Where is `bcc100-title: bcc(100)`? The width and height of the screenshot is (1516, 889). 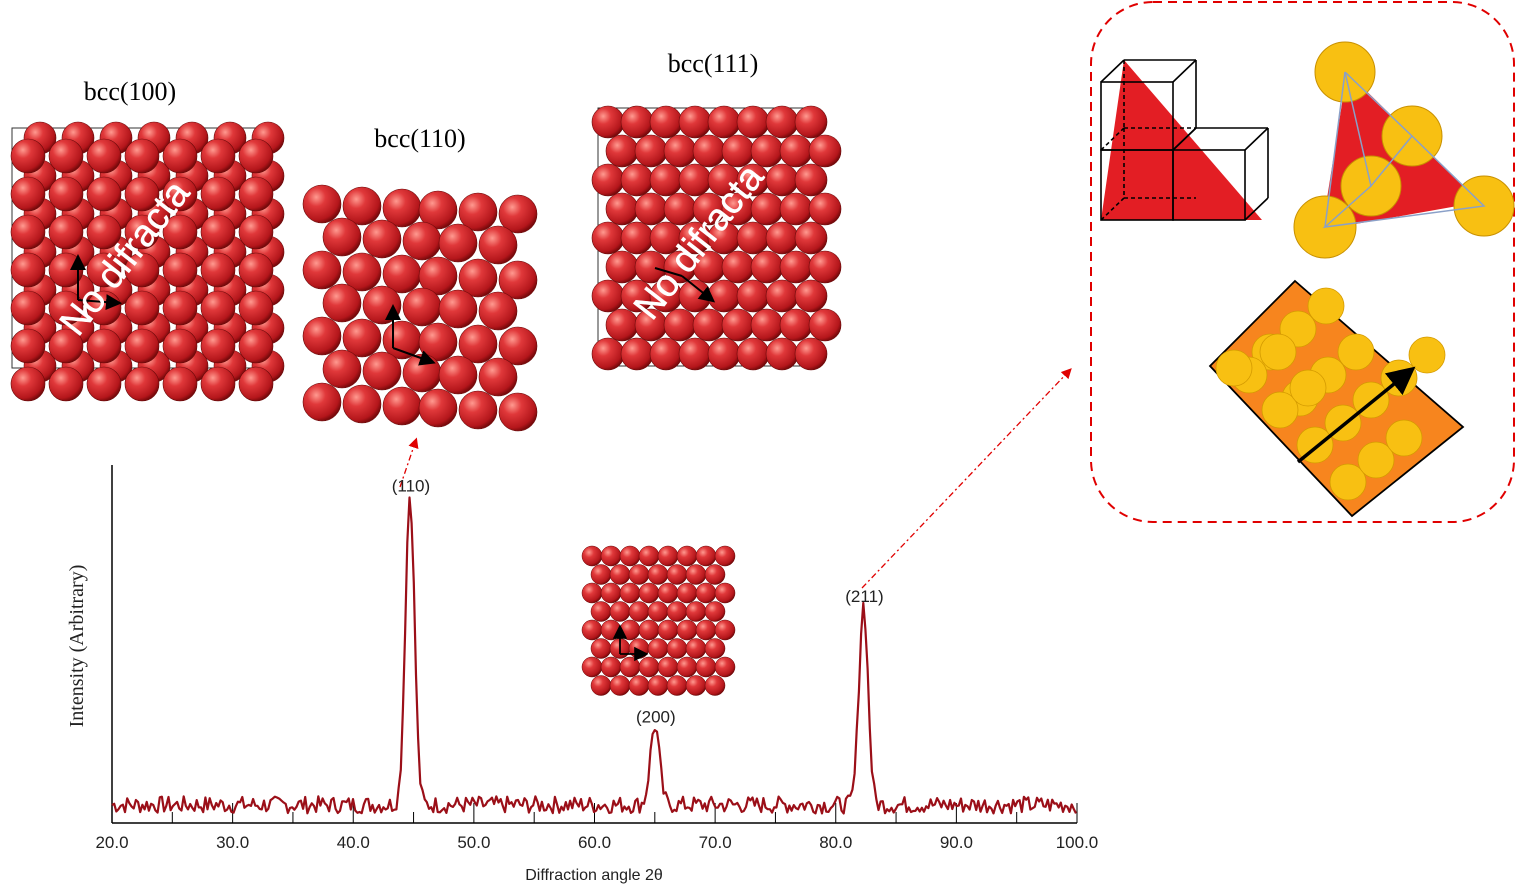 bcc100-title: bcc(100) is located at coordinates (130, 91).